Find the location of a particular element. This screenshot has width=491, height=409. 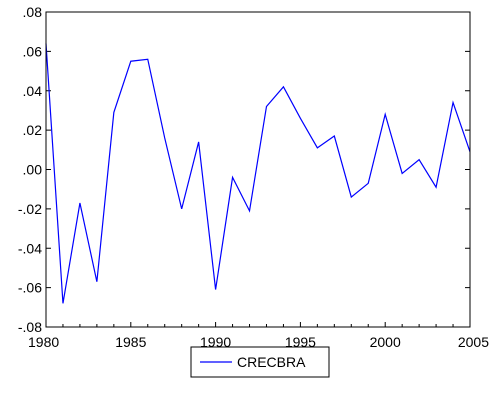

x-tick-labels: 1980 1985 1990 1995 2000 2005 is located at coordinates (258, 342).